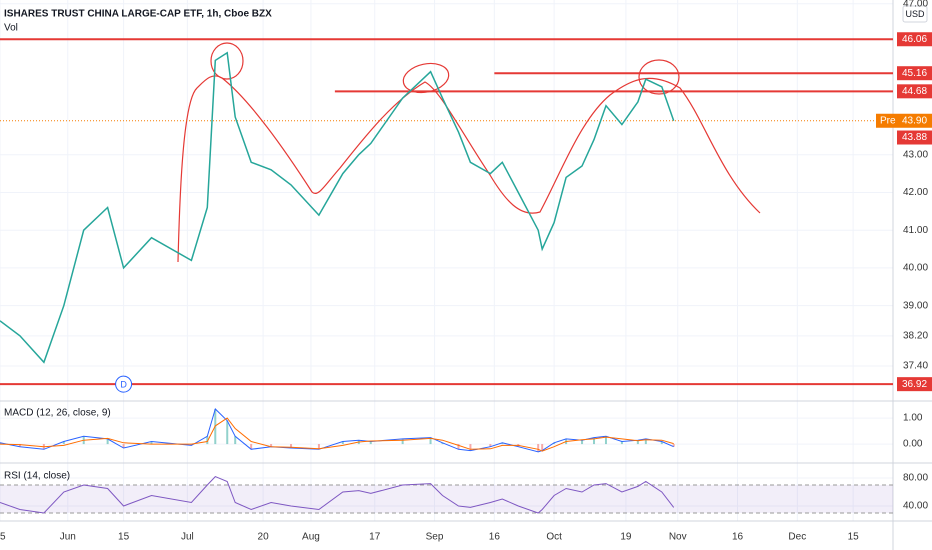 The width and height of the screenshot is (932, 550). I want to click on level-label: 46.06, so click(914, 39).